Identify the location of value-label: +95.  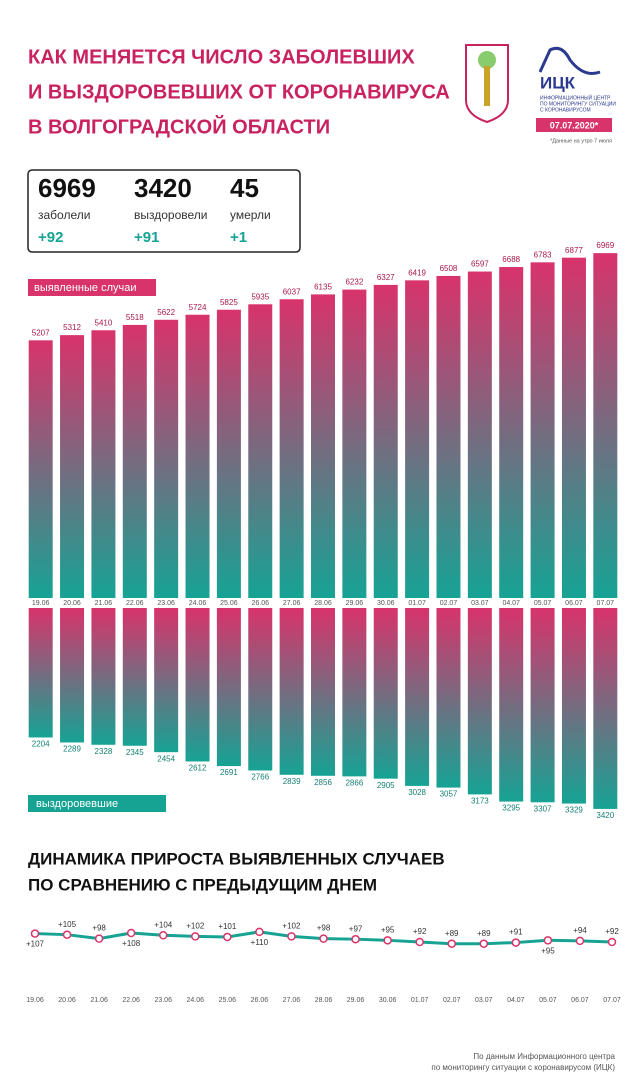
(548, 950).